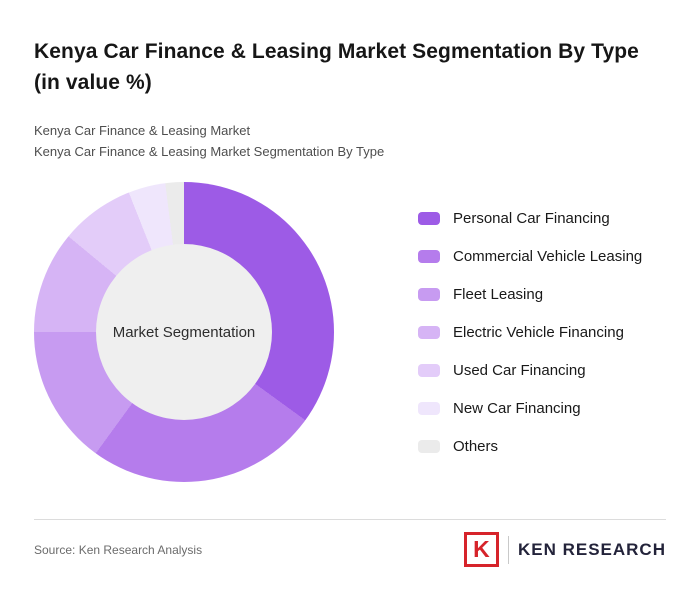 The image size is (700, 591). Describe the element at coordinates (508, 549) in the screenshot. I see `logo-divider` at that location.